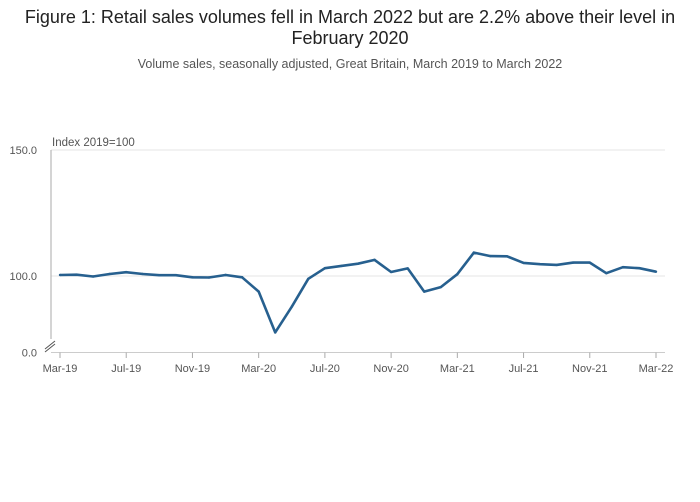 The width and height of the screenshot is (700, 502). What do you see at coordinates (325, 369) in the screenshot?
I see `x-tick-label: Jul-20` at bounding box center [325, 369].